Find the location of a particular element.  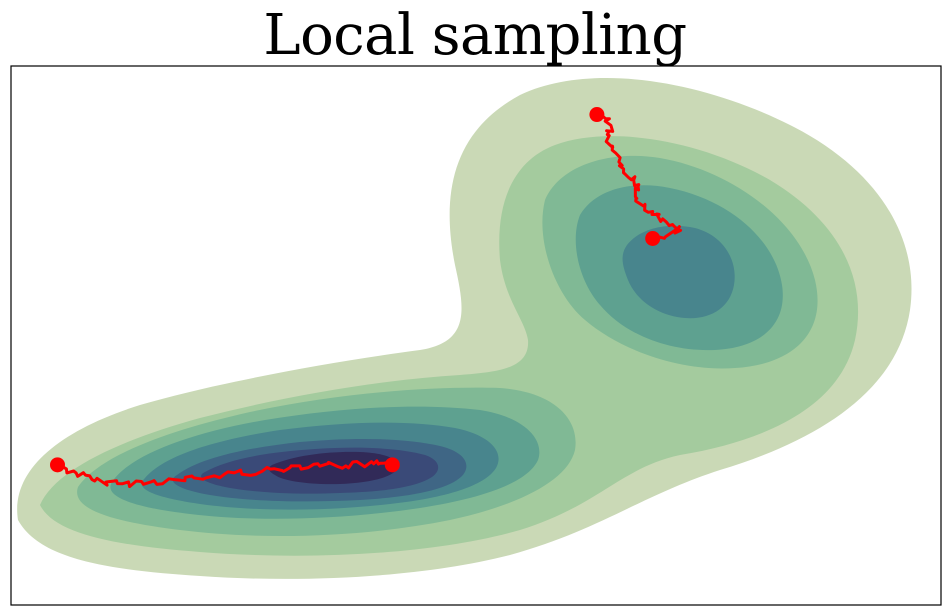

trajectory-1-end-point is located at coordinates (392, 465).